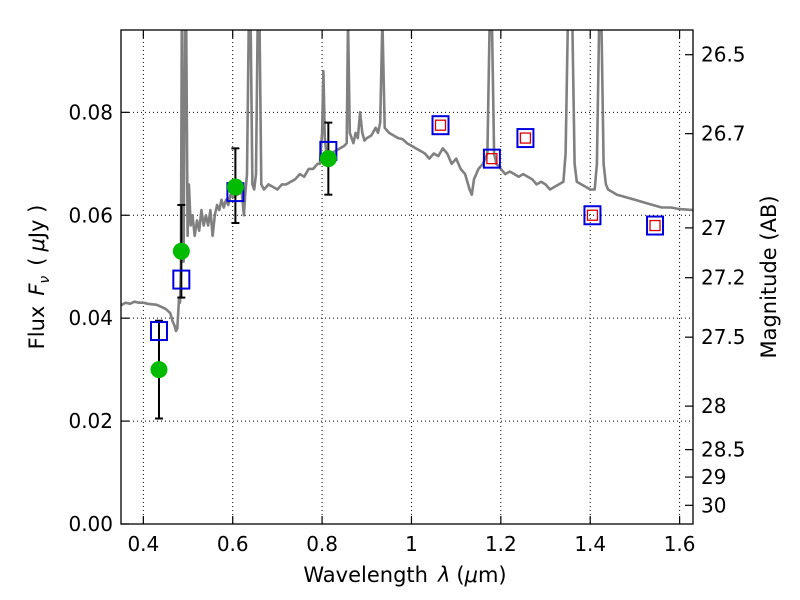 The height and width of the screenshot is (600, 800). Describe the element at coordinates (501, 544) in the screenshot. I see `x-tick-label: 1.2` at that location.